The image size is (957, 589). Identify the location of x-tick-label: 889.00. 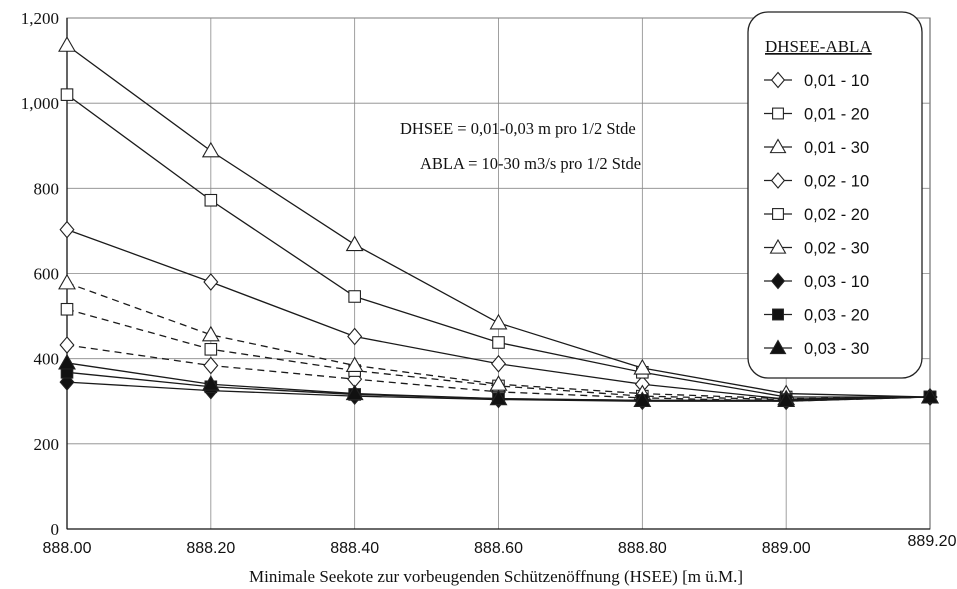
(786, 548).